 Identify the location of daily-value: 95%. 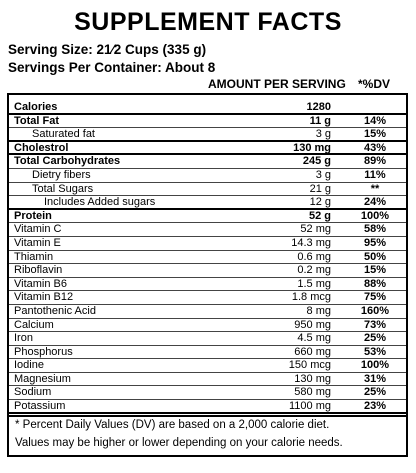
(375, 242).